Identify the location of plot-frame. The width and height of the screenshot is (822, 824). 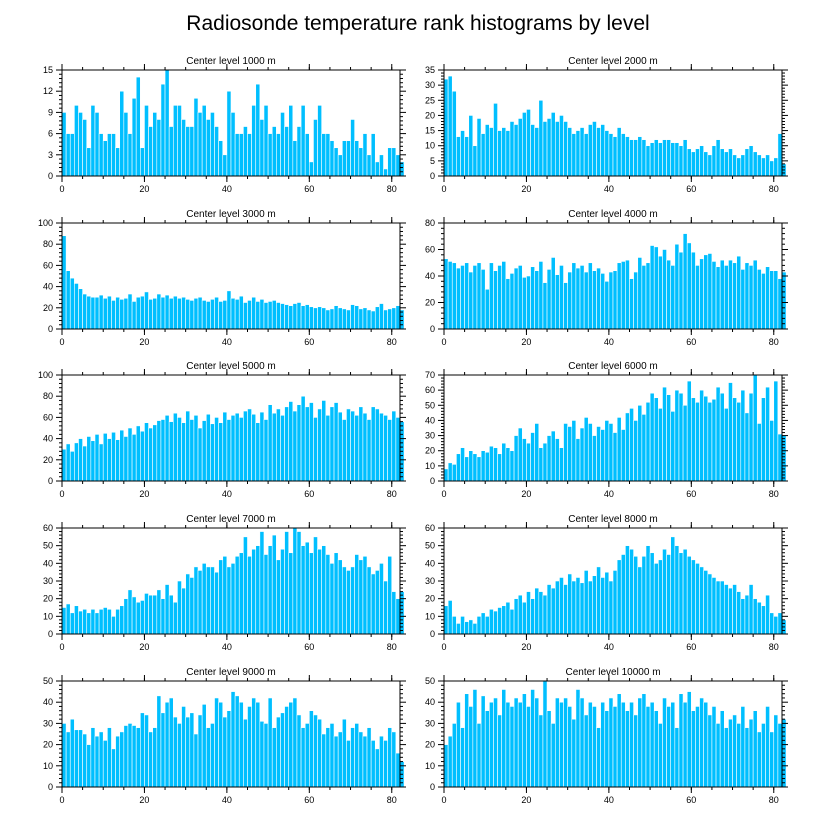
(613, 123).